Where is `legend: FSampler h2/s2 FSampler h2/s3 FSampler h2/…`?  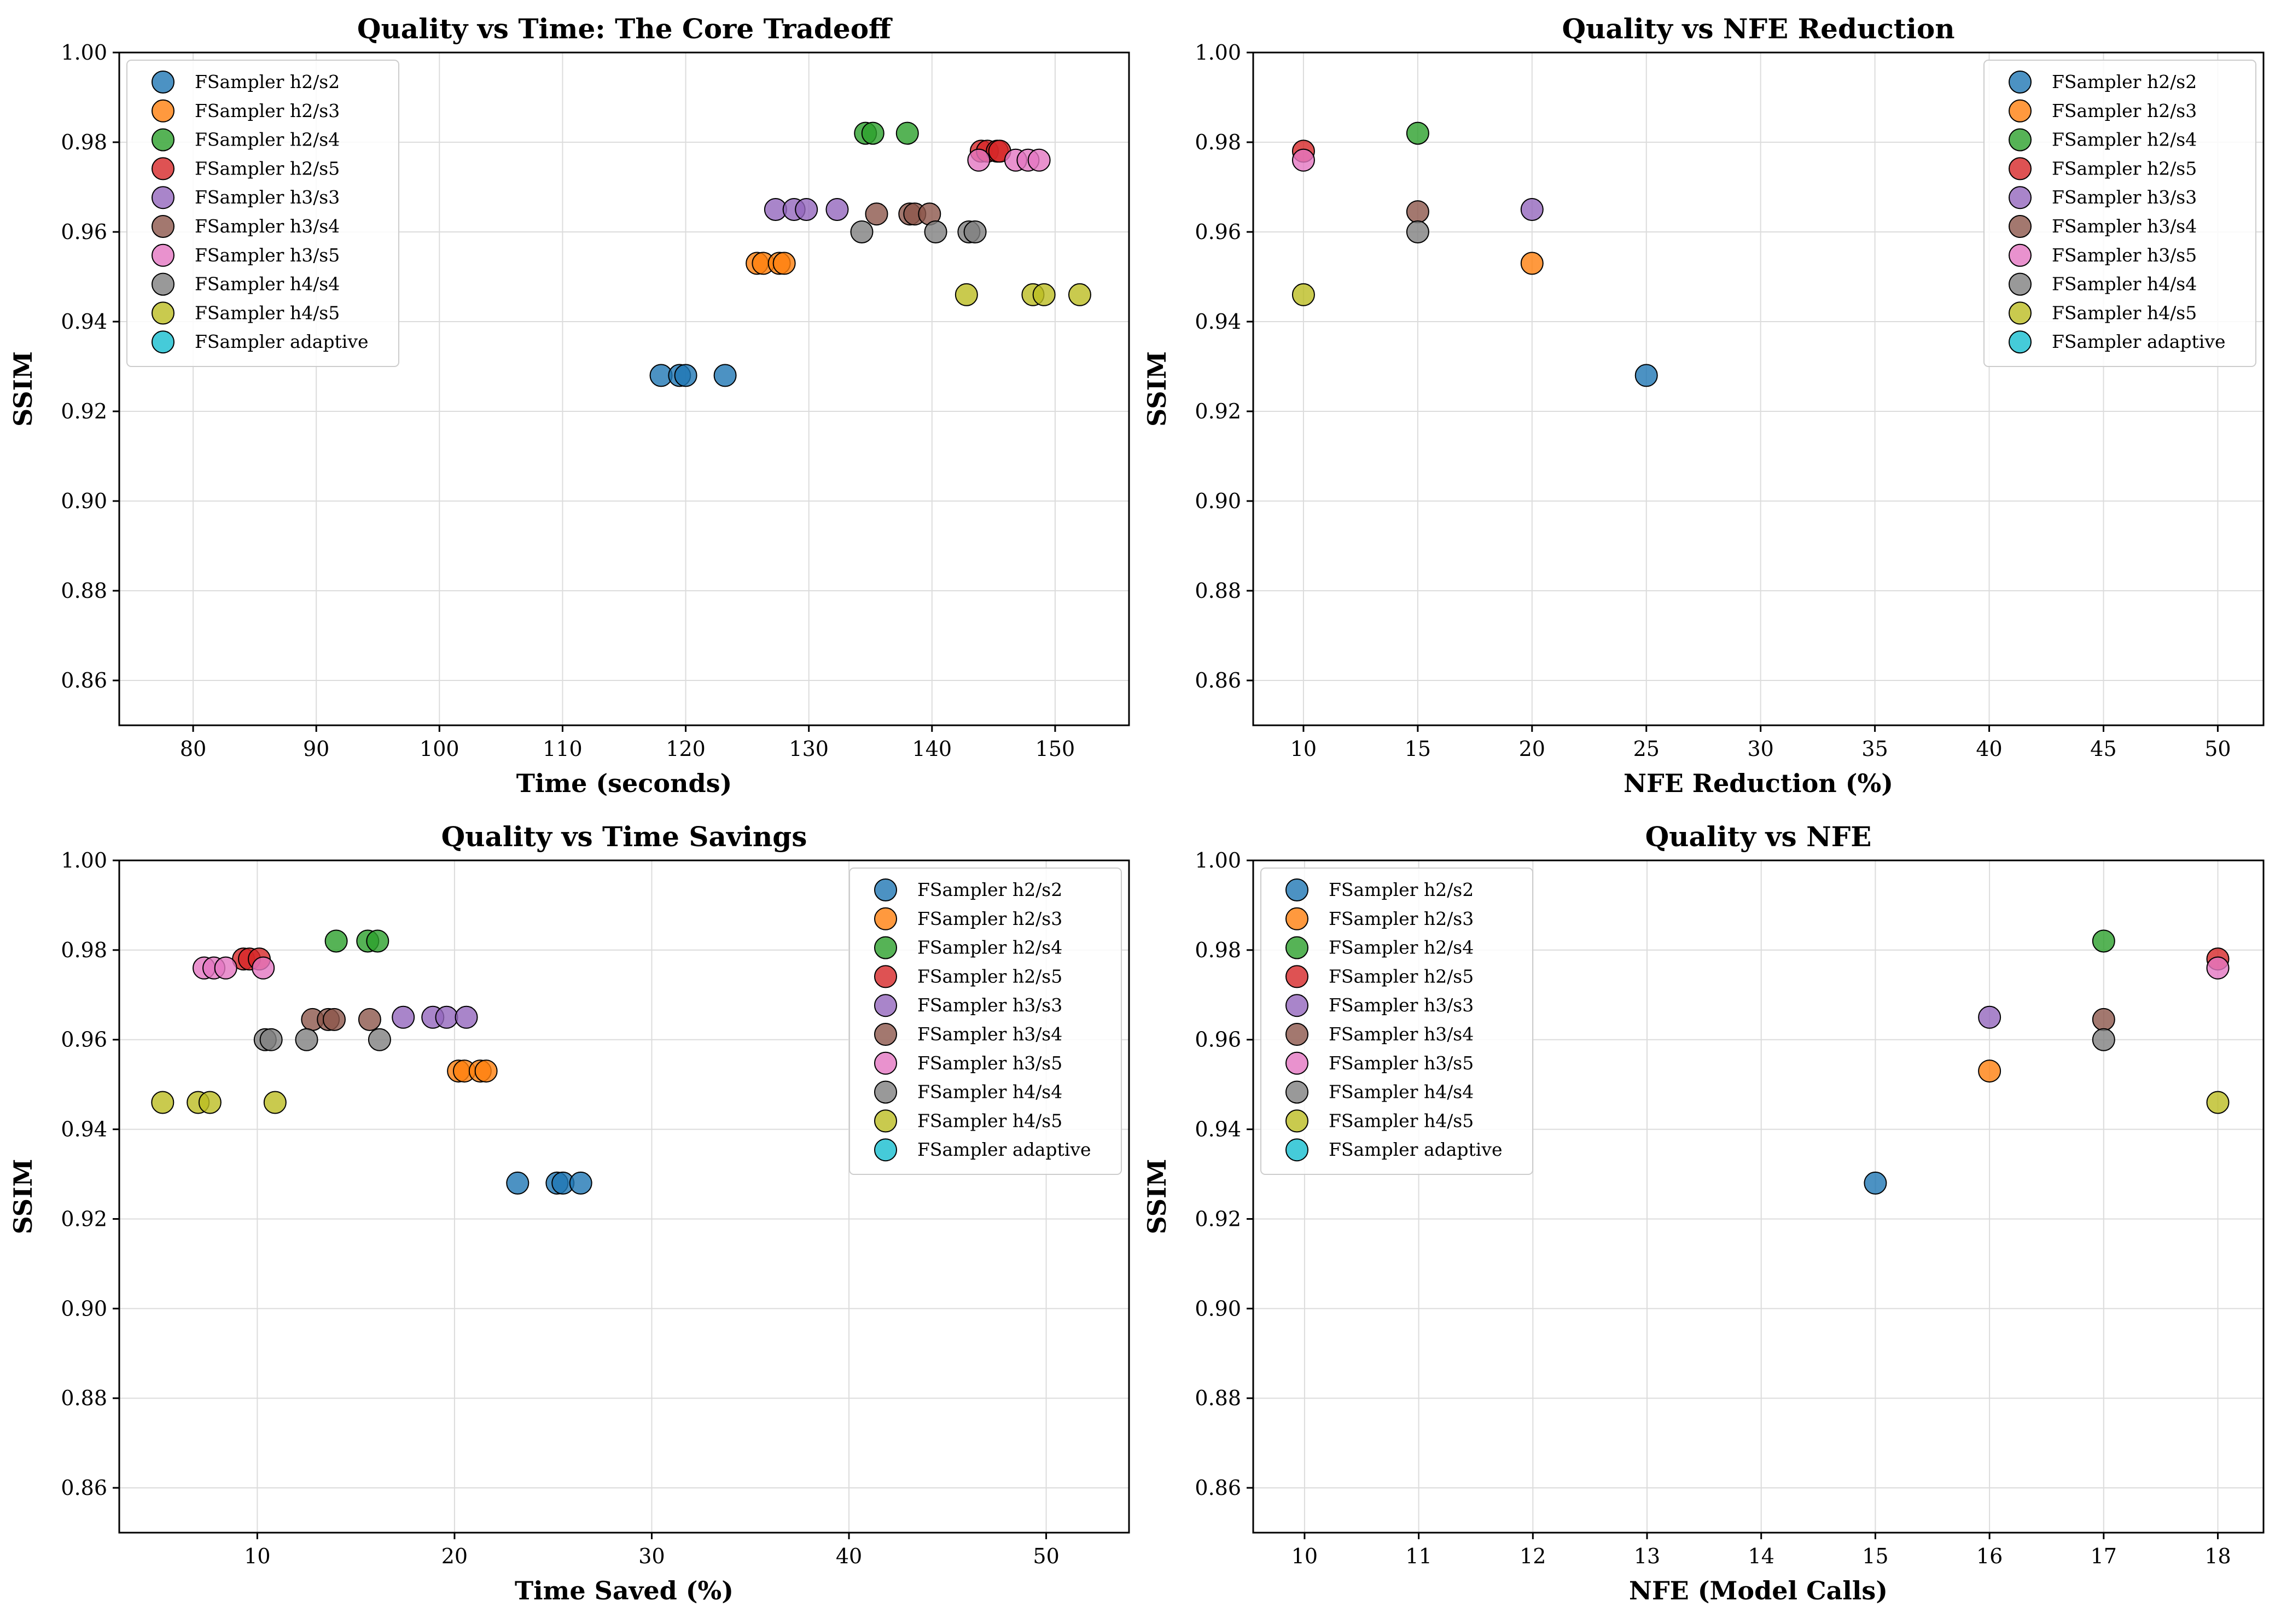
legend: FSampler h2/s2 FSampler h2/s3 FSampler h2/… is located at coordinates (985, 1021).